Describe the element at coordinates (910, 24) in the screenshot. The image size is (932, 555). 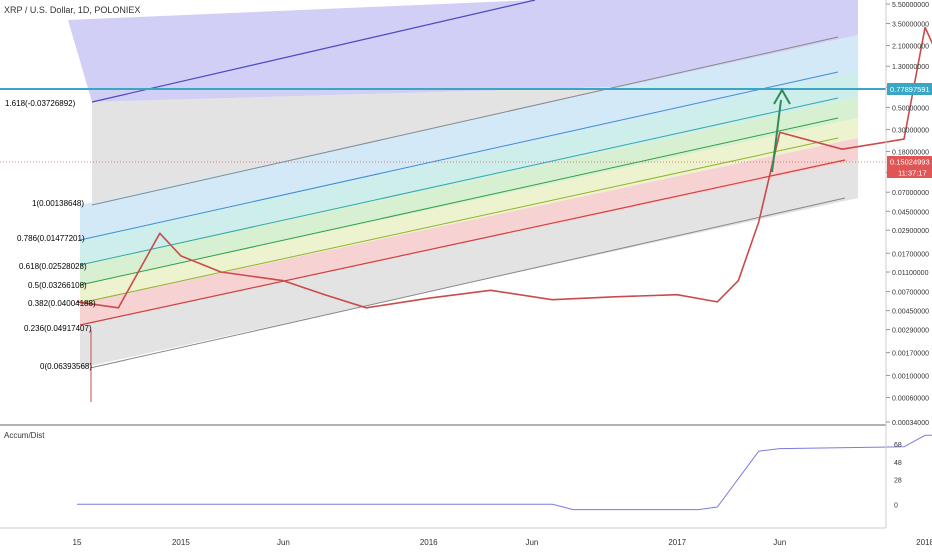
I see `price-tick-label: 3.50000000` at that location.